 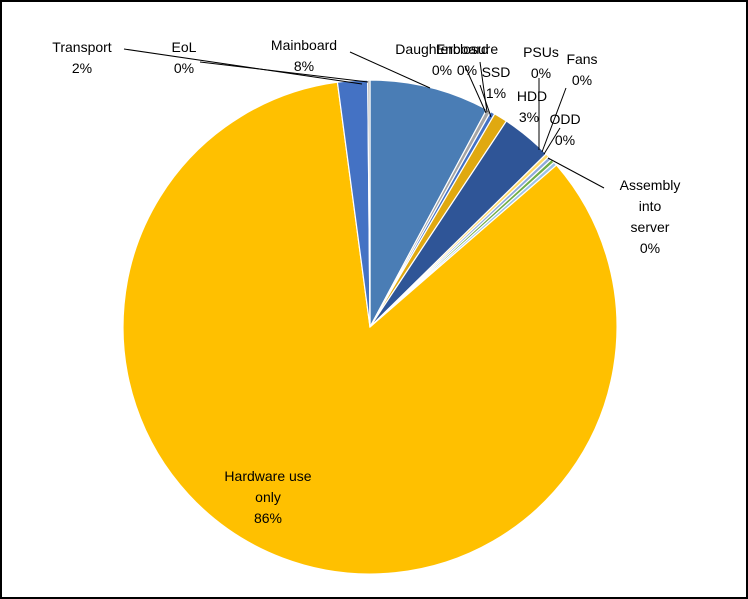 What do you see at coordinates (576, 173) in the screenshot?
I see `leader-line-assembly-into-server` at bounding box center [576, 173].